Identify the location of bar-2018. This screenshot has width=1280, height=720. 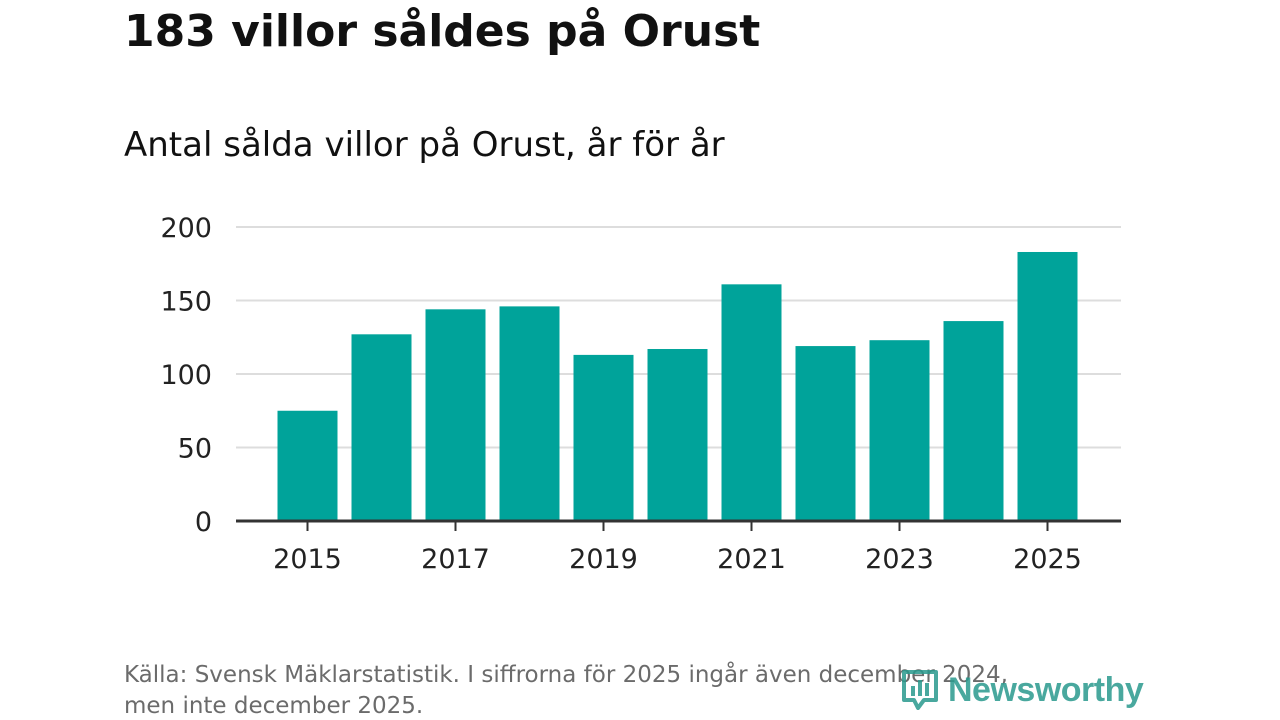
(529, 413).